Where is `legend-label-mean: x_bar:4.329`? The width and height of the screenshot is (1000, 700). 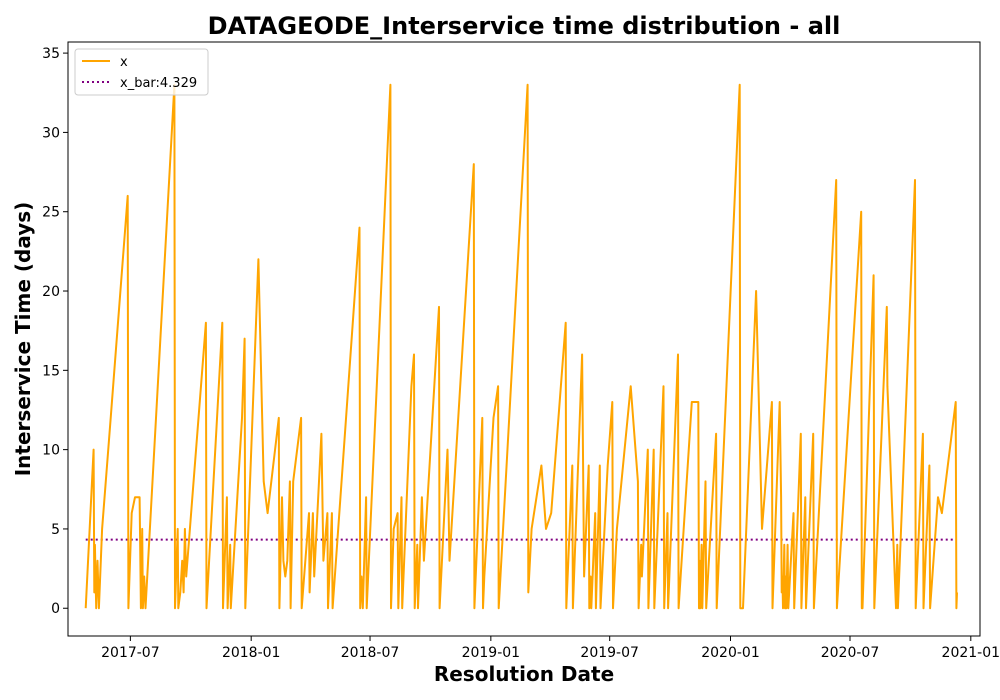 legend-label-mean: x_bar:4.329 is located at coordinates (158, 83).